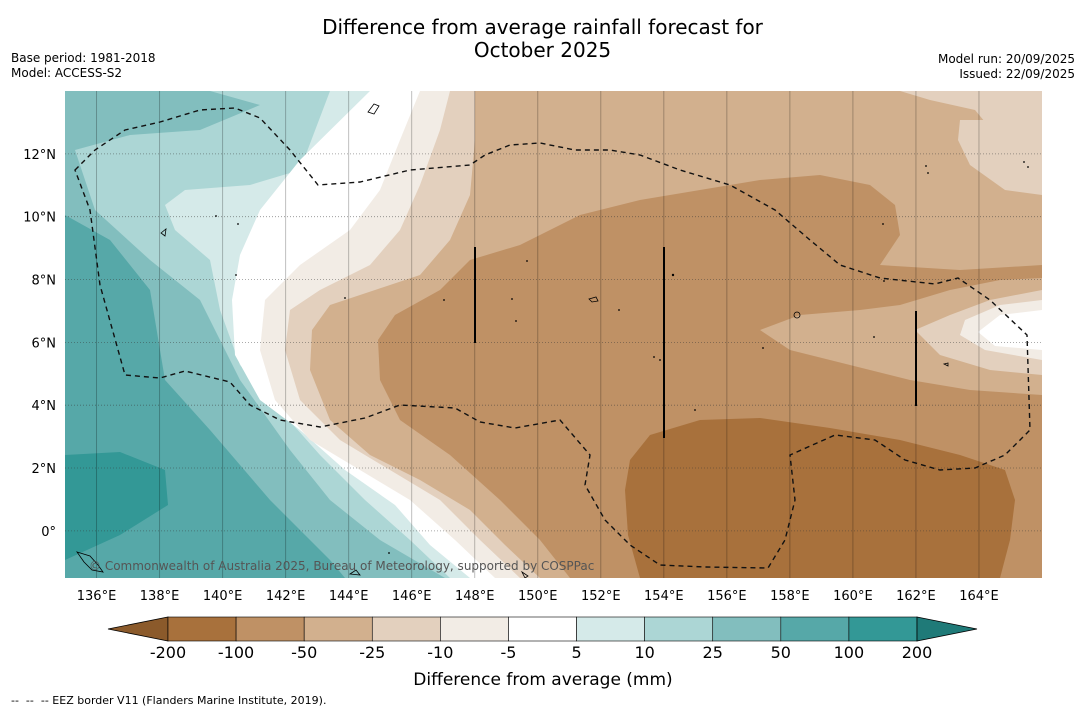 The height and width of the screenshot is (713, 1085). Describe the element at coordinates (727, 596) in the screenshot. I see `longitude-label: 156°E` at that location.